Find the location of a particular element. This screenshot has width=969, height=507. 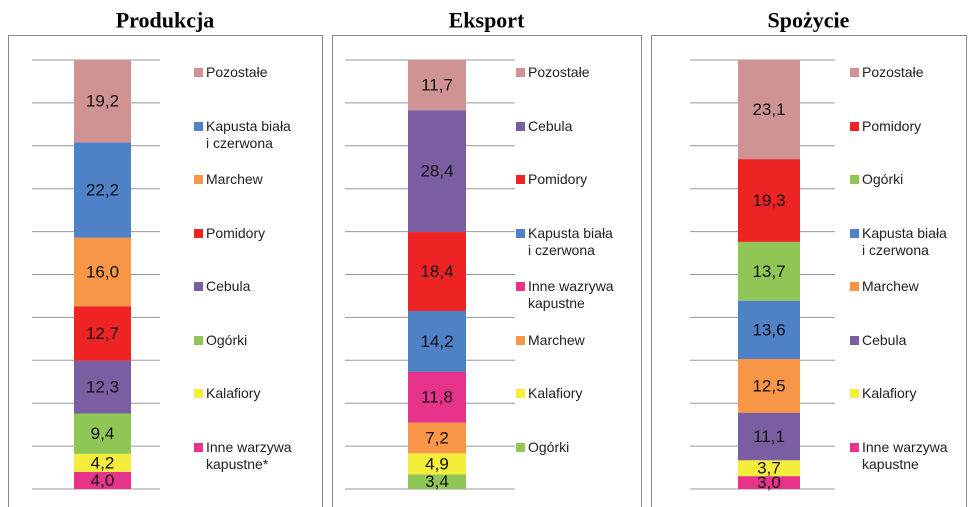

legend-item: Inne wazrywa kapustne is located at coordinates (565, 295).